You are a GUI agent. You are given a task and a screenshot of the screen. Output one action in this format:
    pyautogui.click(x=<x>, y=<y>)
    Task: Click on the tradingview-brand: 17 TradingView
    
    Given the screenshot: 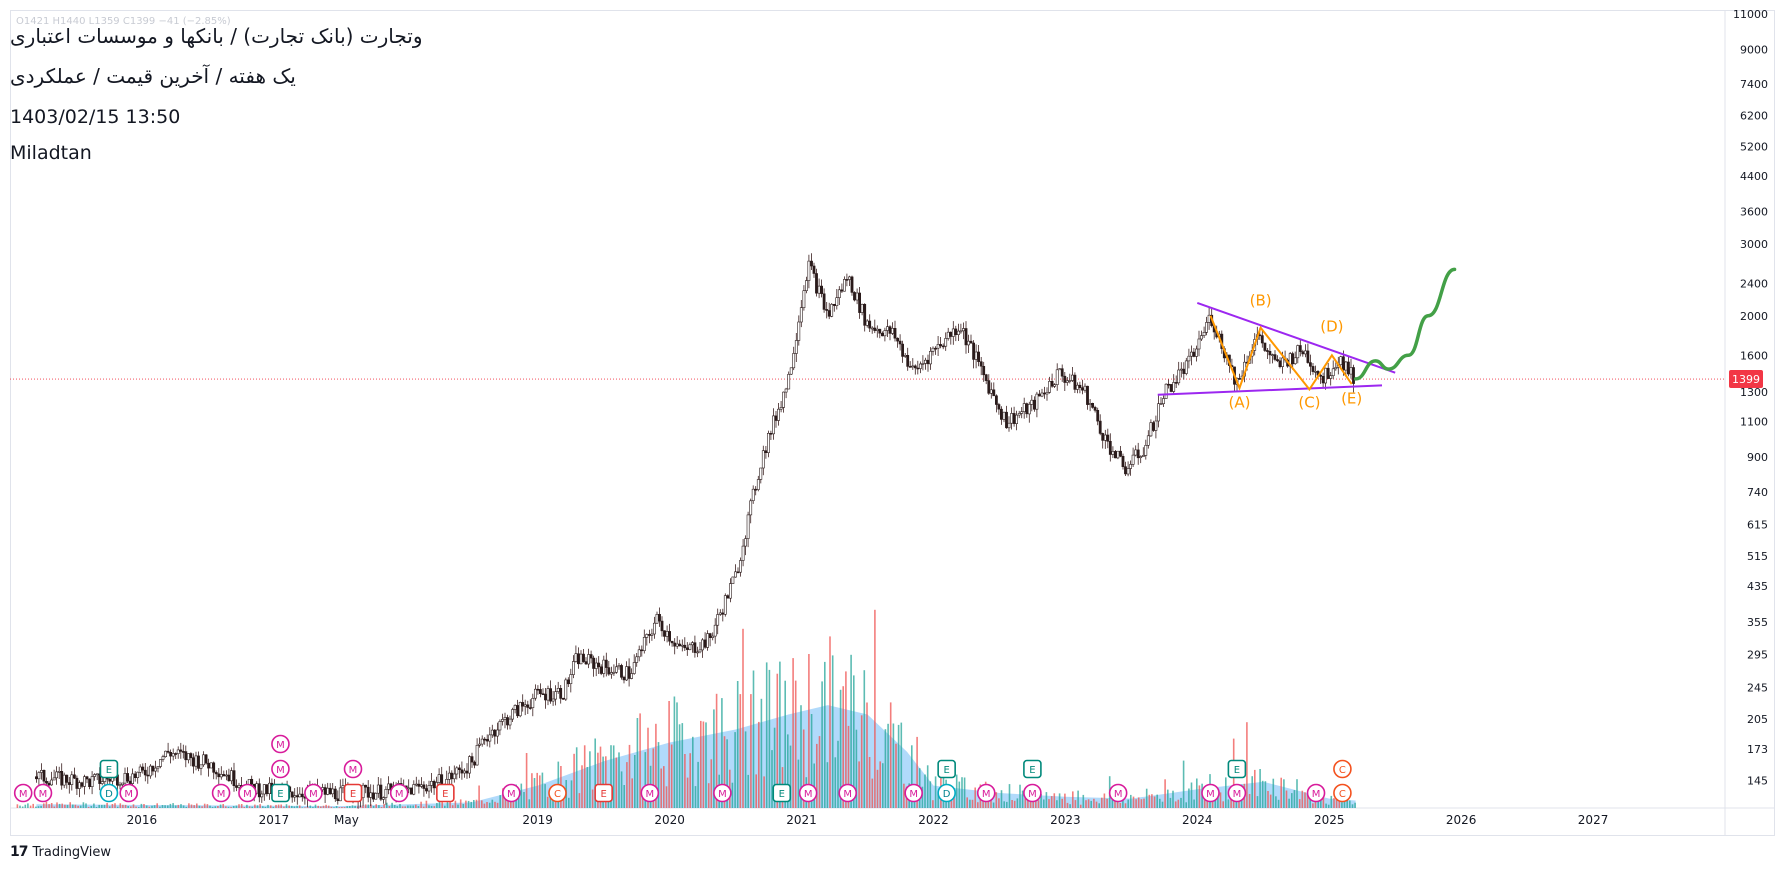 What is the action you would take?
    pyautogui.click(x=60, y=852)
    